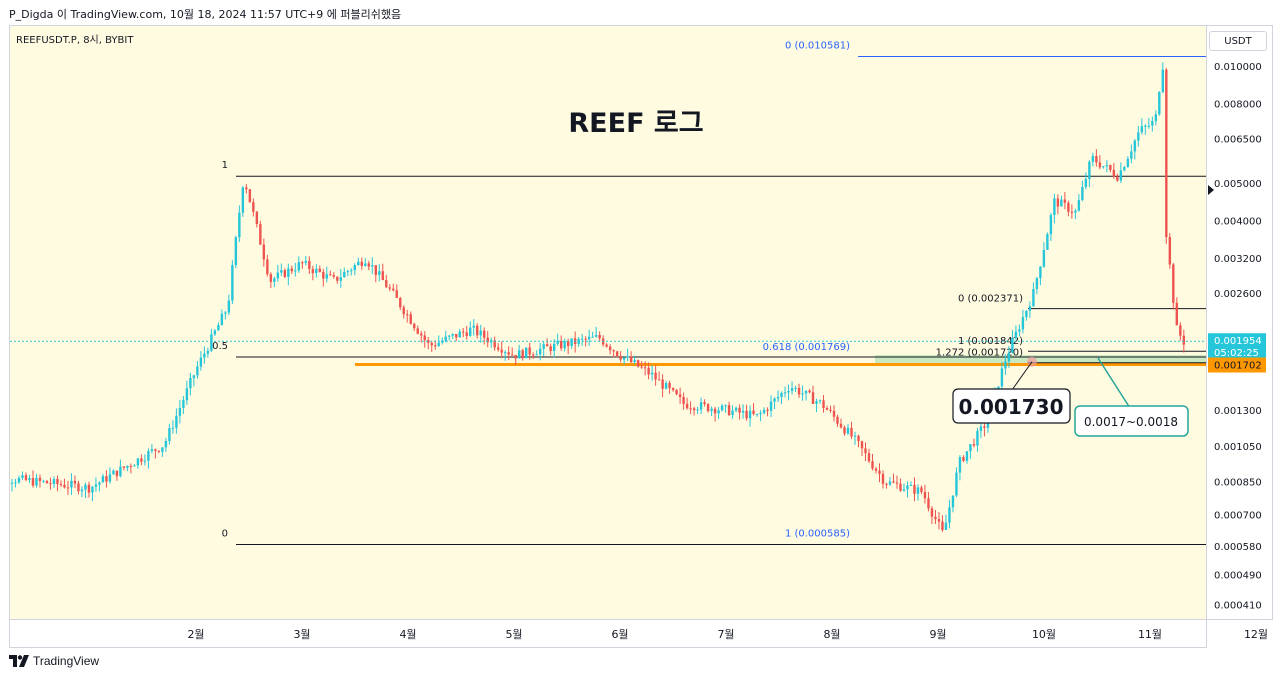  Describe the element at coordinates (1010, 407) in the screenshot. I see `annotation-price-text: 0.001730` at that location.